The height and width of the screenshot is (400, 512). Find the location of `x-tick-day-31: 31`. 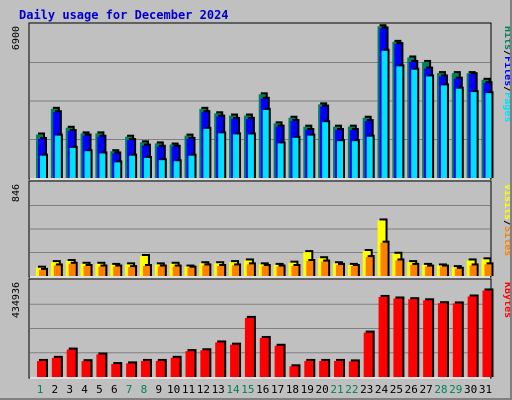

x-tick-day-31: 31 is located at coordinates (485, 389).